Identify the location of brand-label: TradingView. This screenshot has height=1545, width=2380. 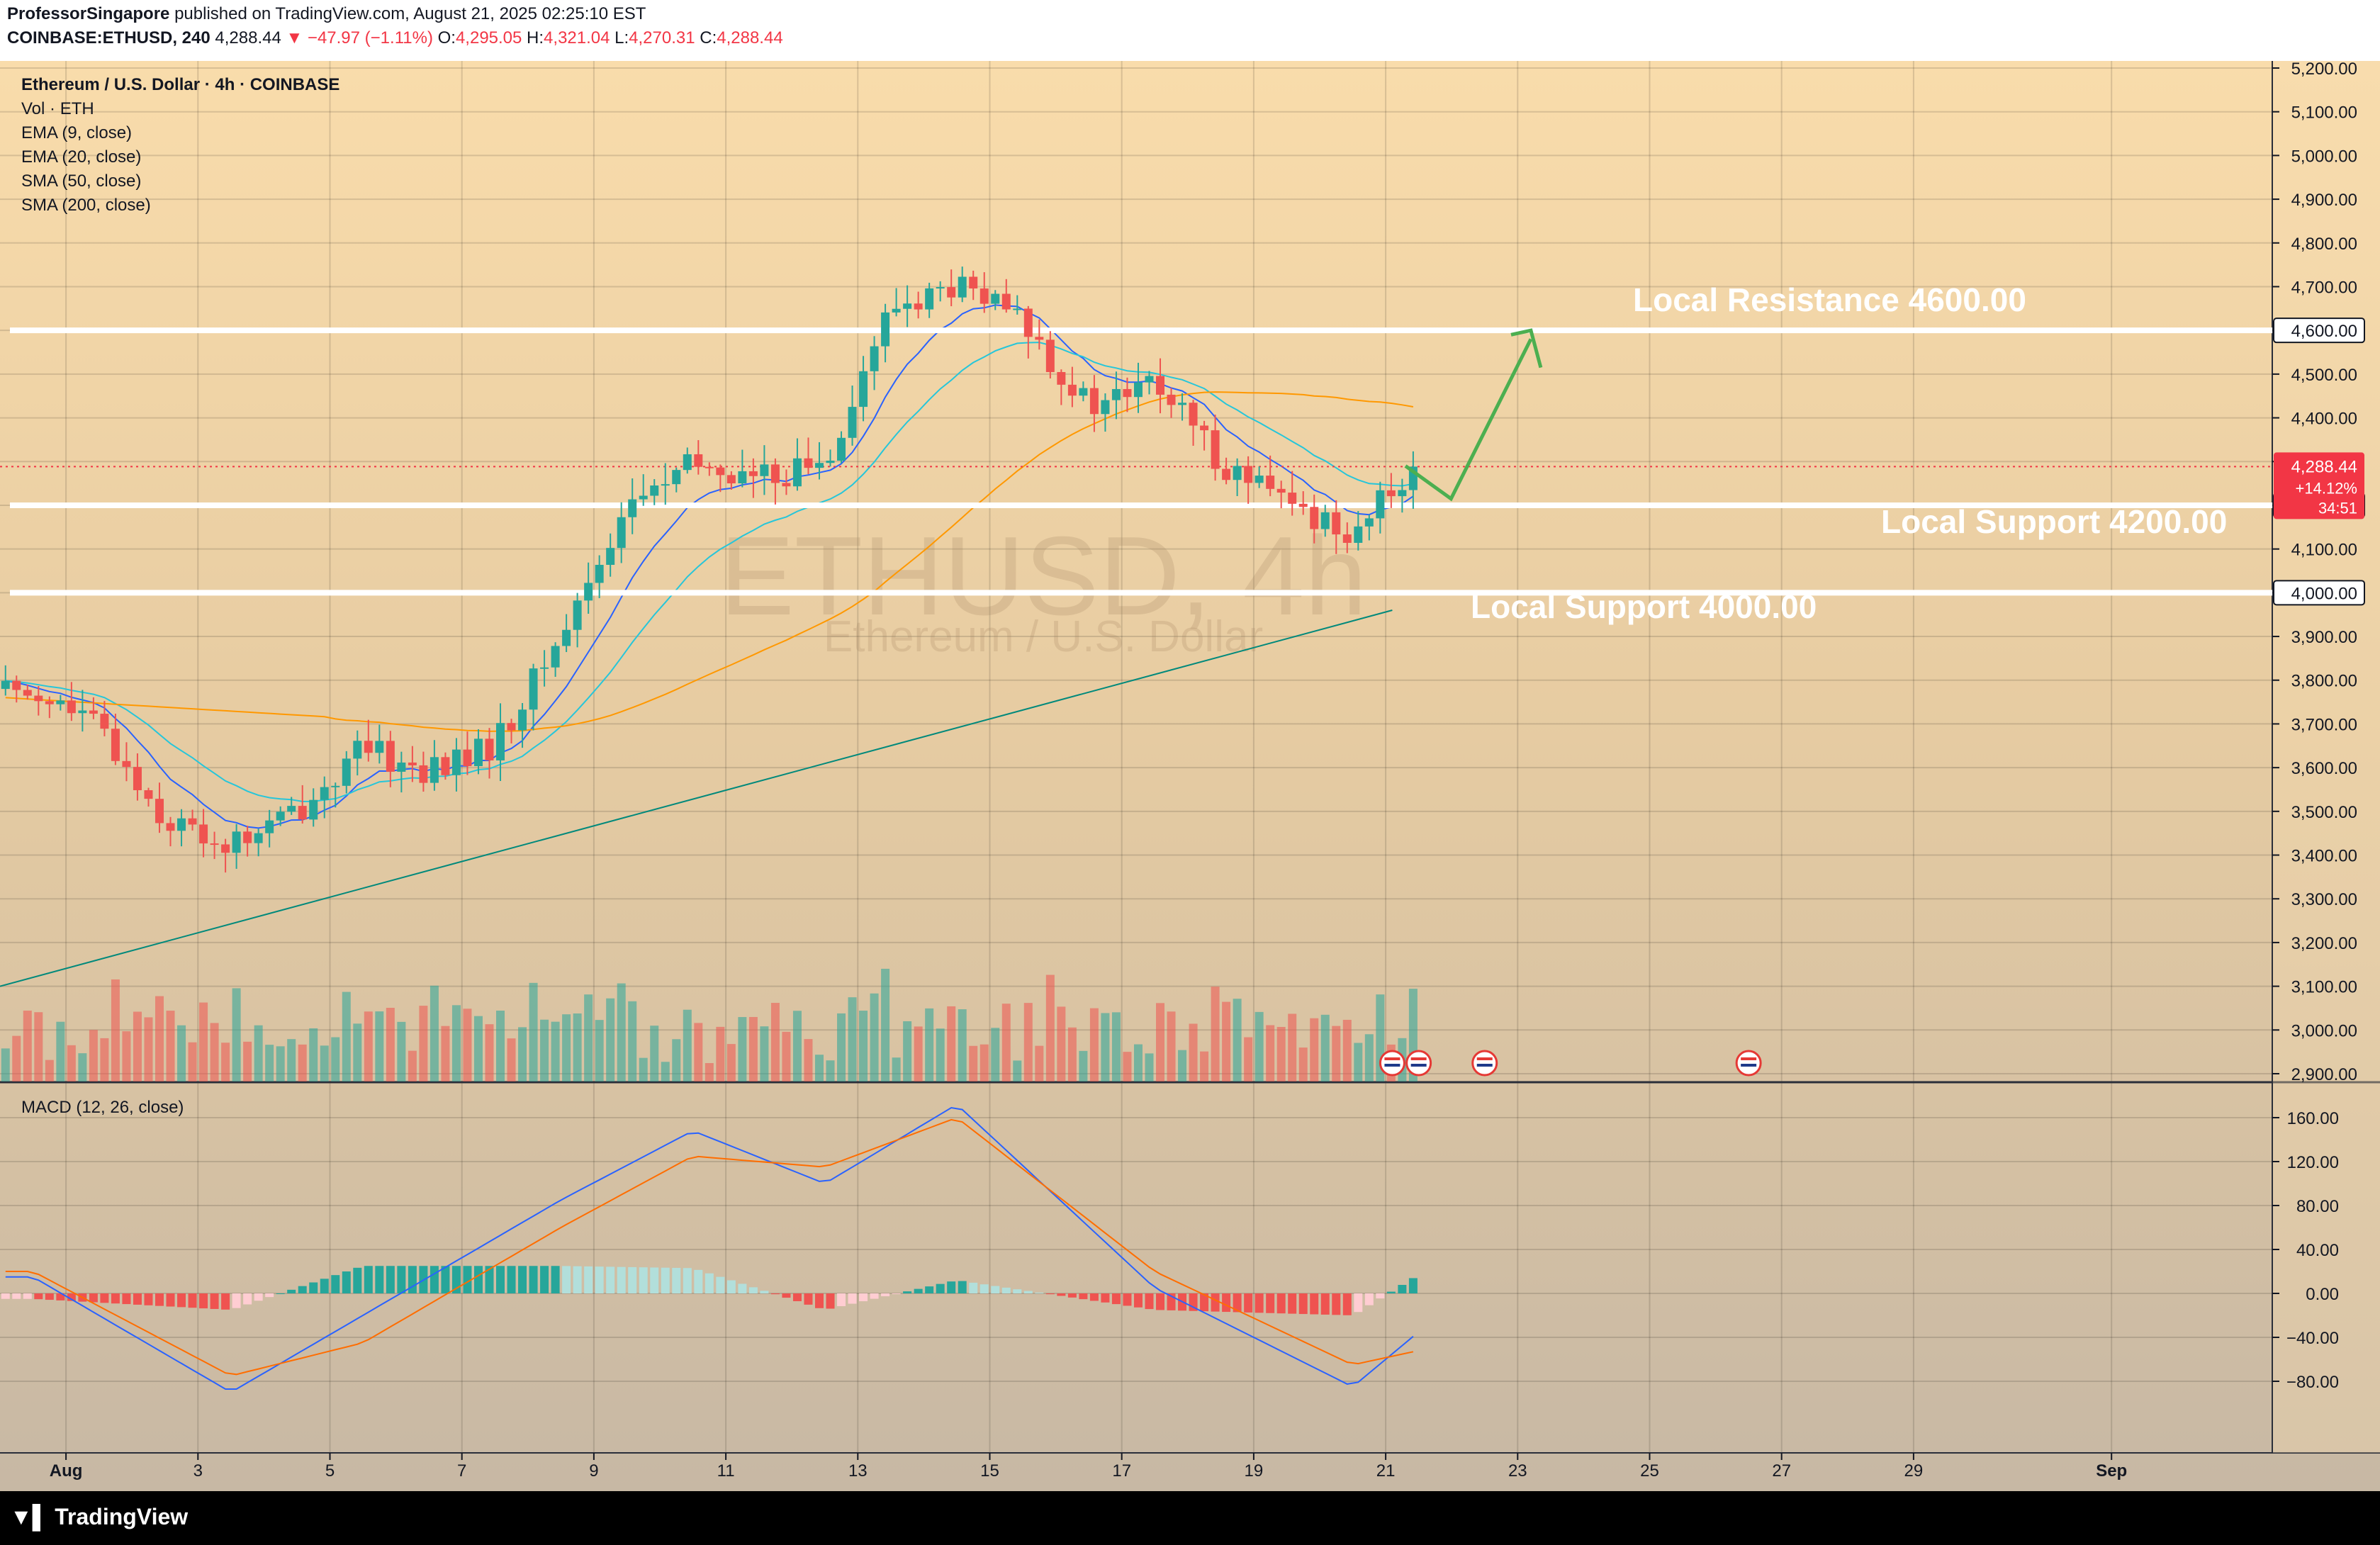
(122, 1516).